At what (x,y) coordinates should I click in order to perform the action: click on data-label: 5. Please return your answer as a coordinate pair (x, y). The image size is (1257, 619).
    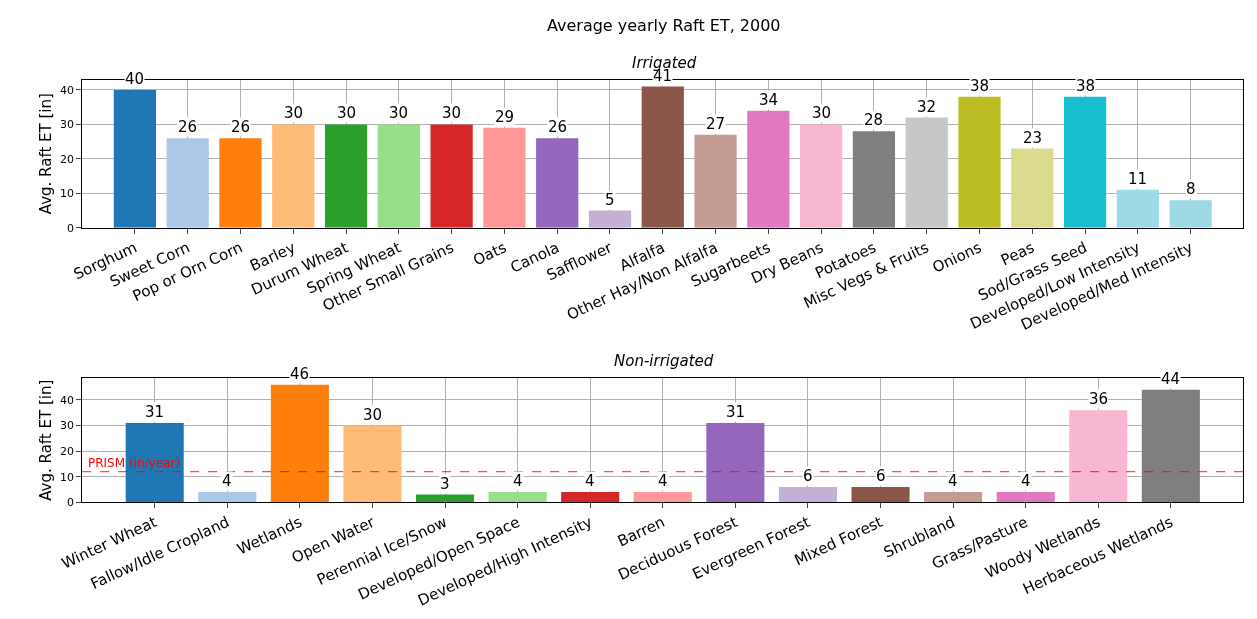
    Looking at the image, I should click on (610, 200).